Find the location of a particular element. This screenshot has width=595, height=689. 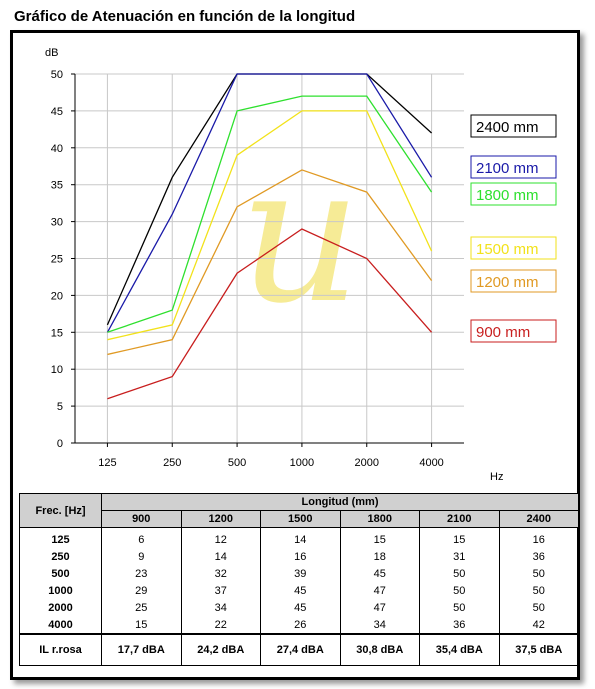

legend-item: 900 mm is located at coordinates (513, 331).